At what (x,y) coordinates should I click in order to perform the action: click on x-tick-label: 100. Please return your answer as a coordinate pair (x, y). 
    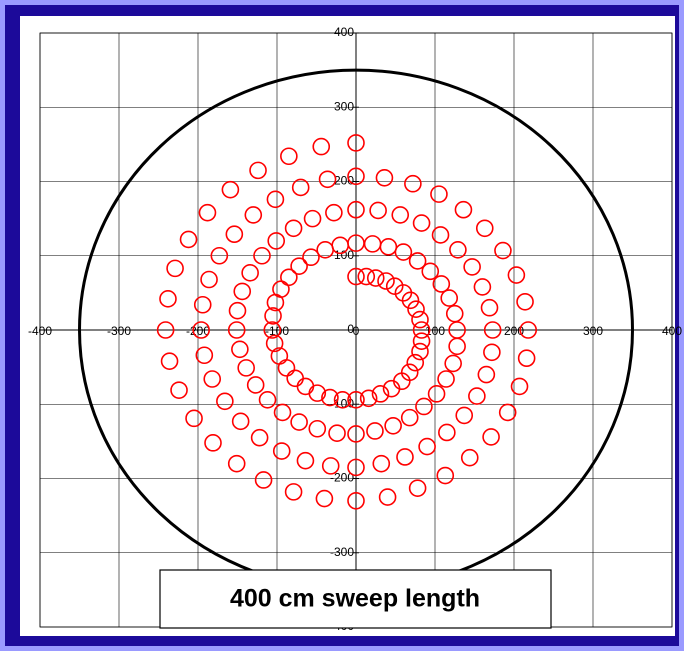
    Looking at the image, I should click on (435, 331).